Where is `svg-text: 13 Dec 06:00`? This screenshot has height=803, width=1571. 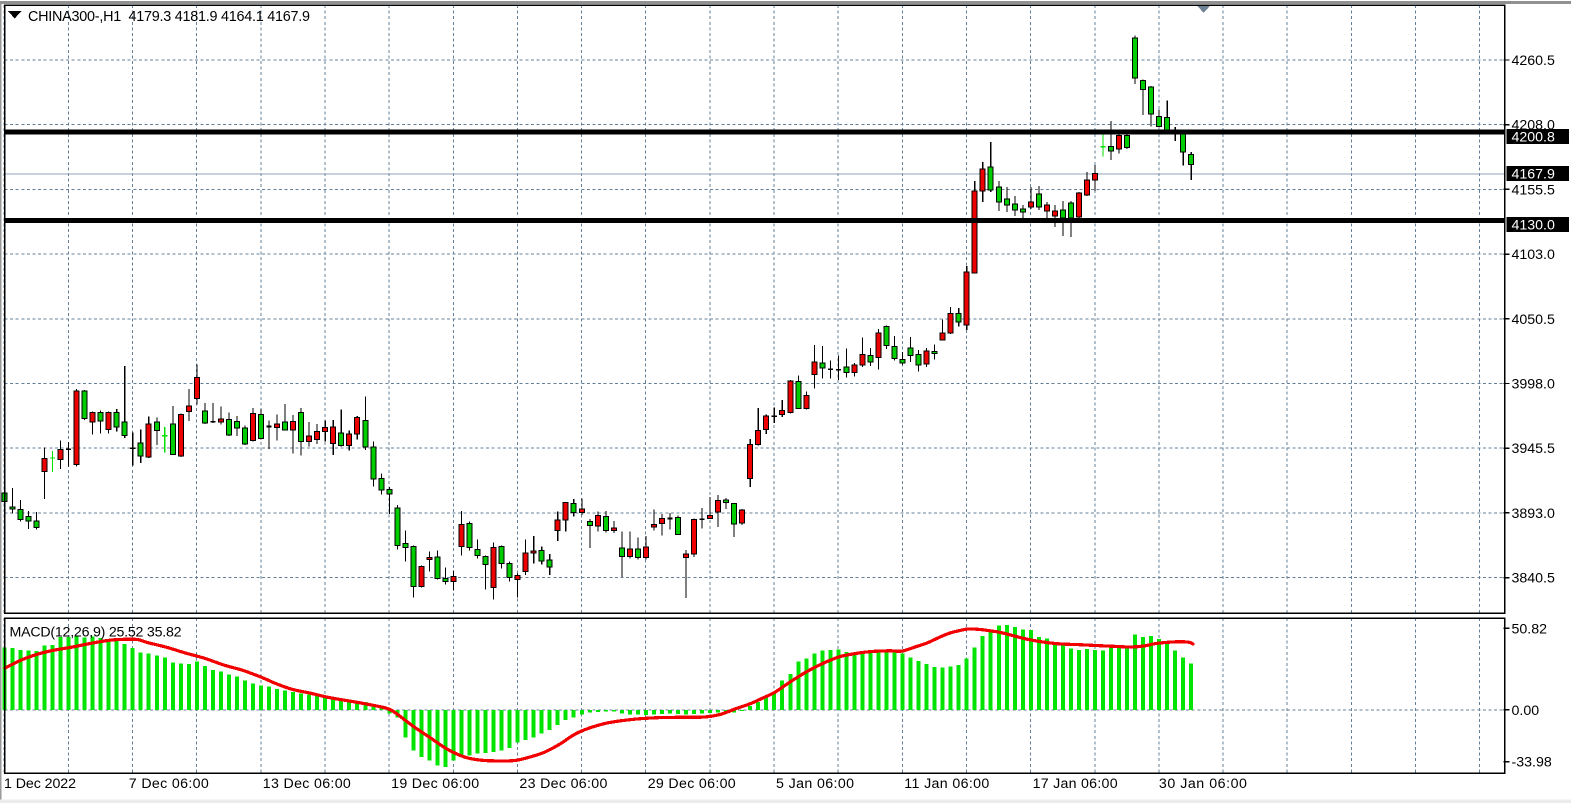
svg-text: 13 Dec 06:00 is located at coordinates (307, 784).